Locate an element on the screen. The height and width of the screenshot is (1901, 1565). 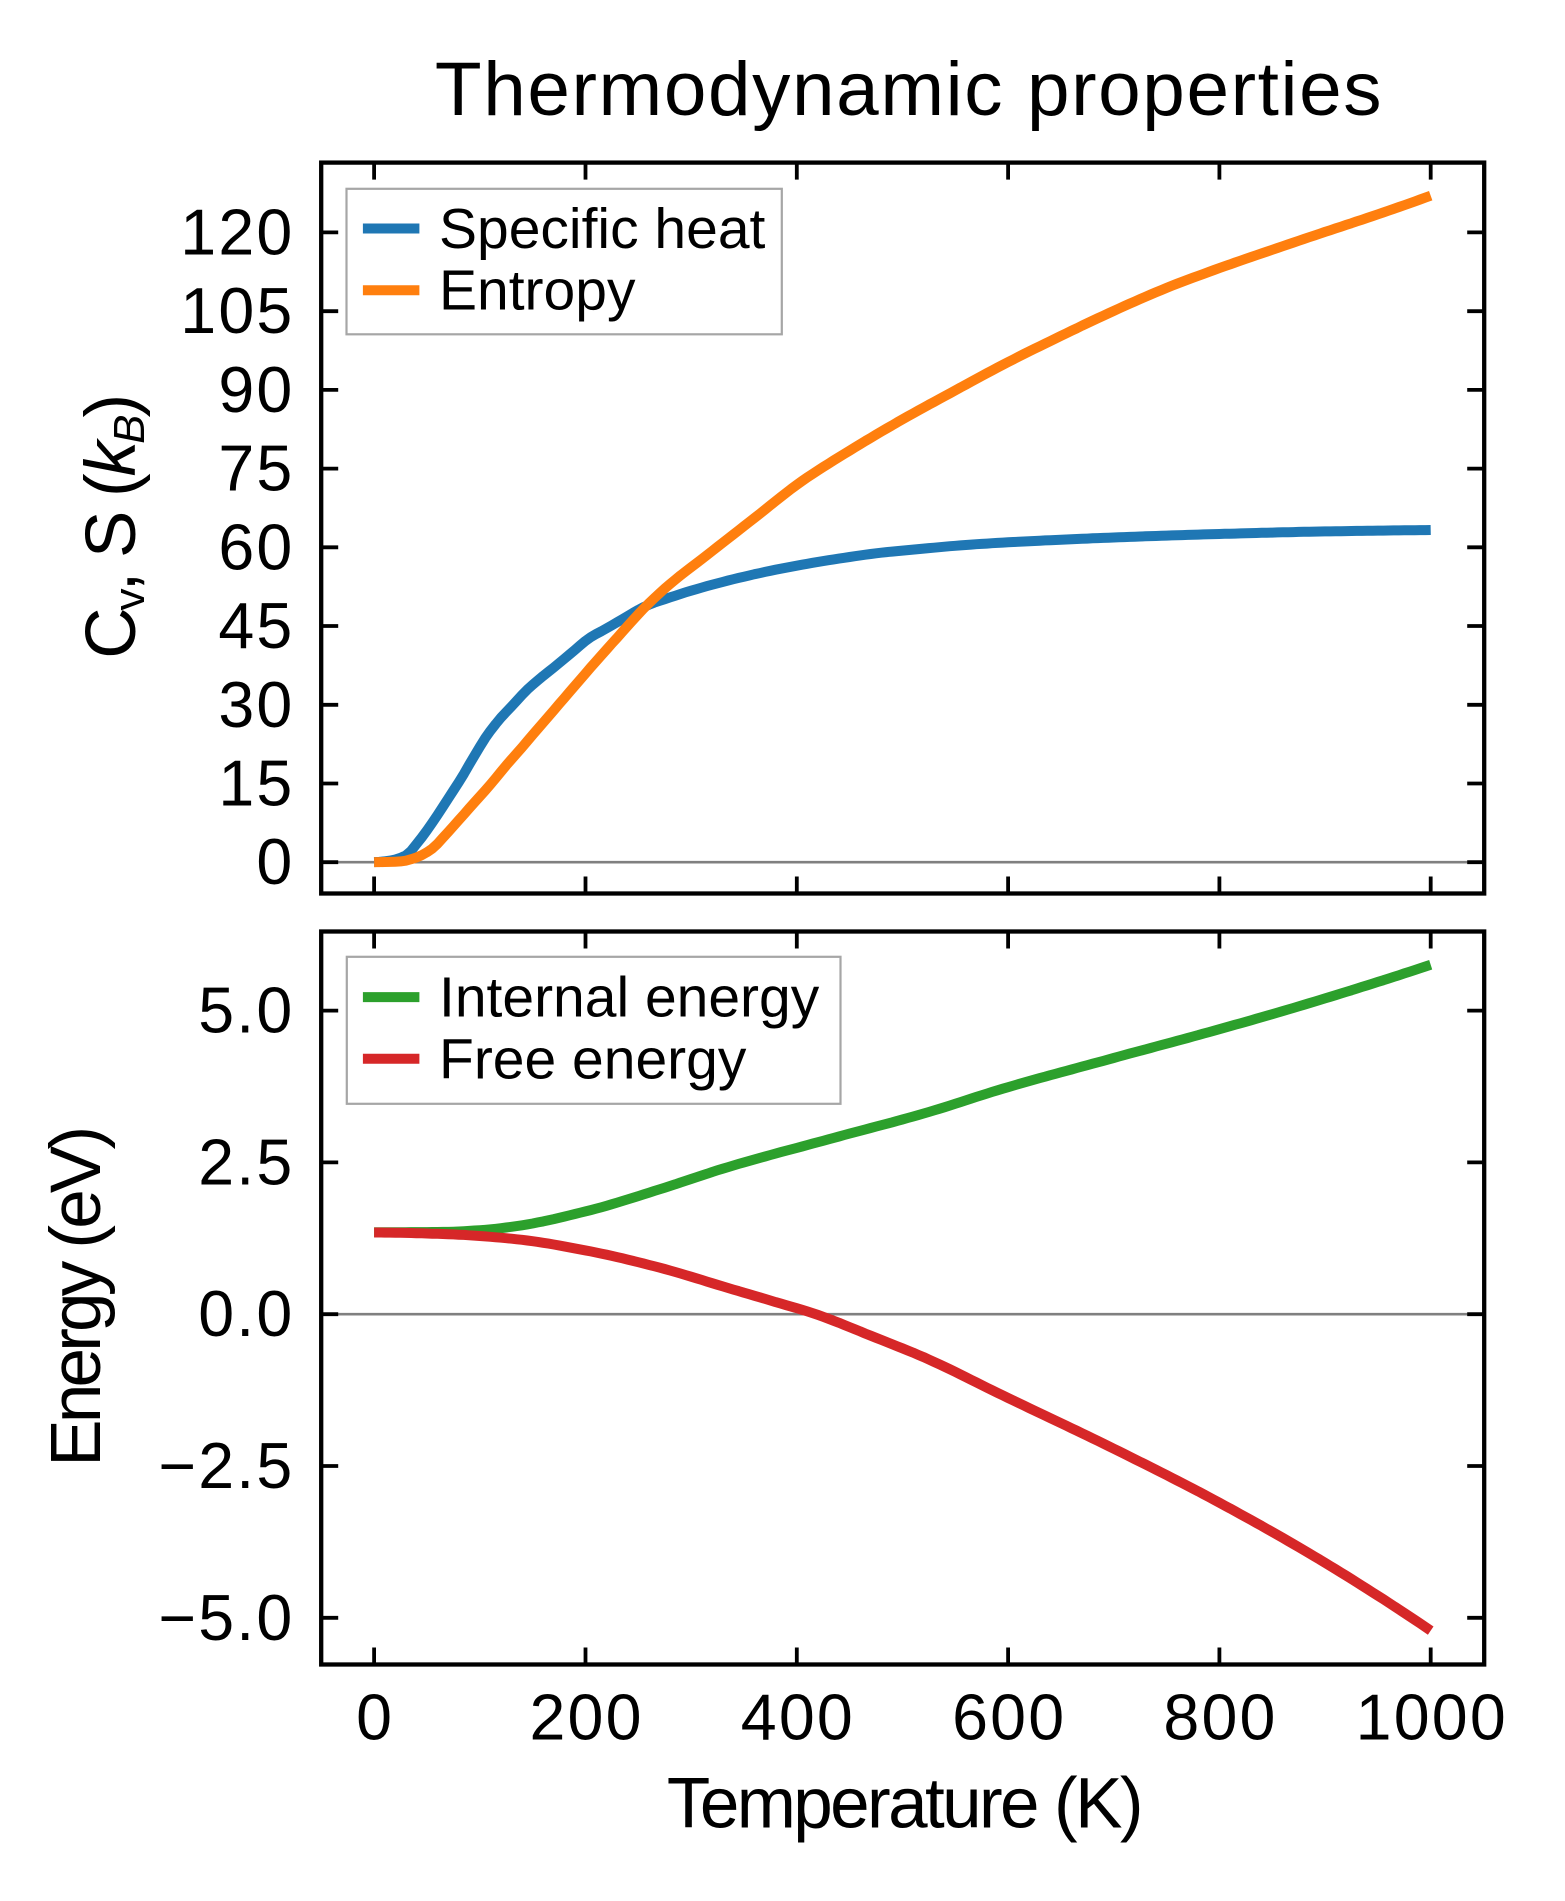
svg-text: −5.0 is located at coordinates (226, 1618).